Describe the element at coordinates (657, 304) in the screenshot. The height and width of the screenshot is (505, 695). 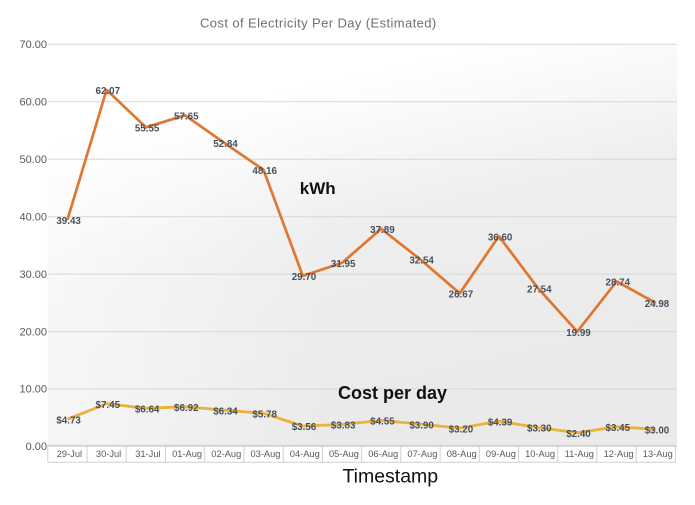
I see `svg-text: 24.98` at that location.